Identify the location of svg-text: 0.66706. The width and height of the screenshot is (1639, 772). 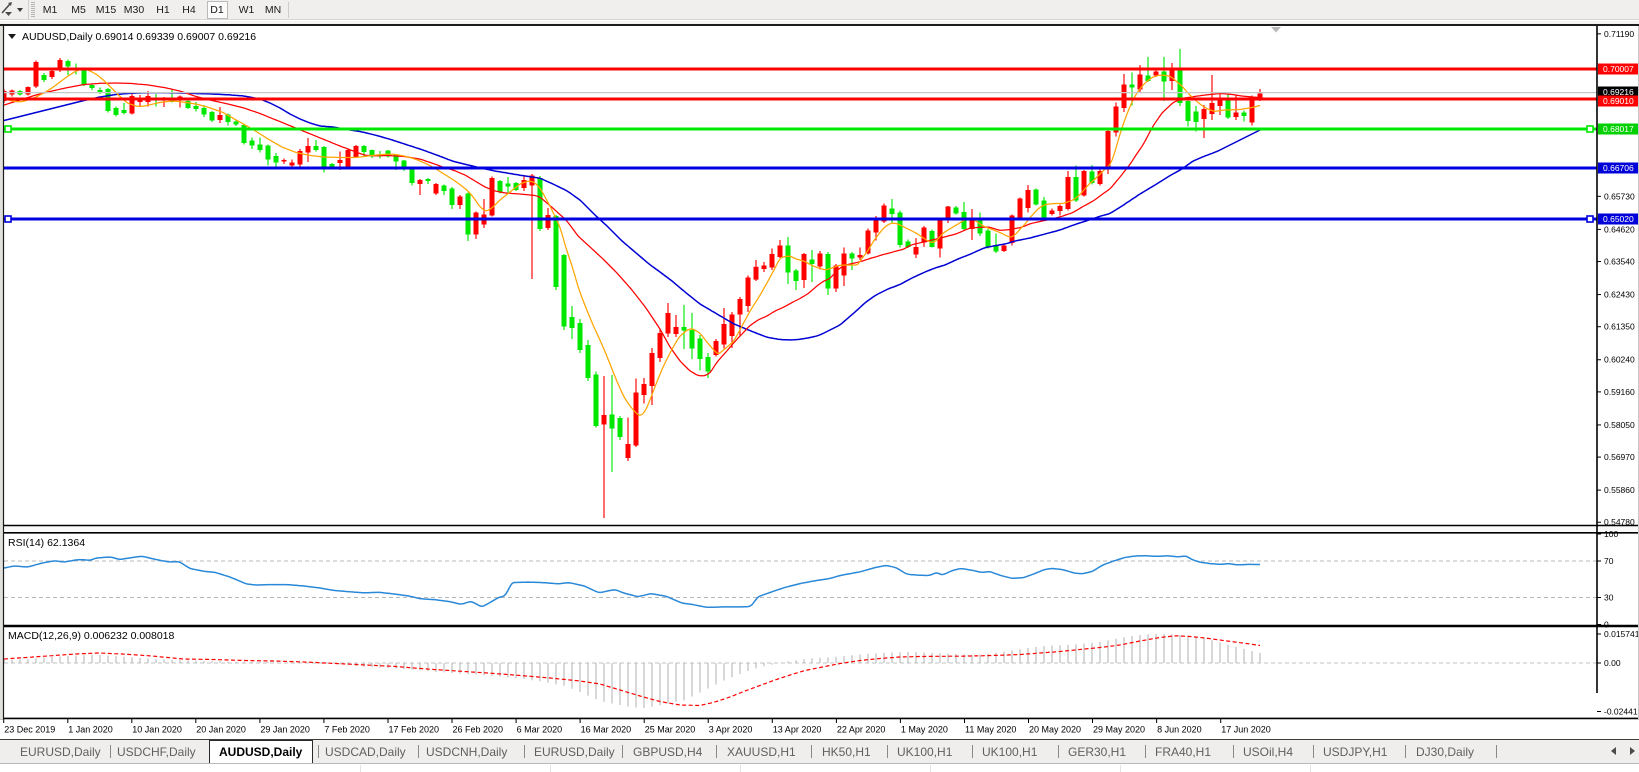
(1618, 168).